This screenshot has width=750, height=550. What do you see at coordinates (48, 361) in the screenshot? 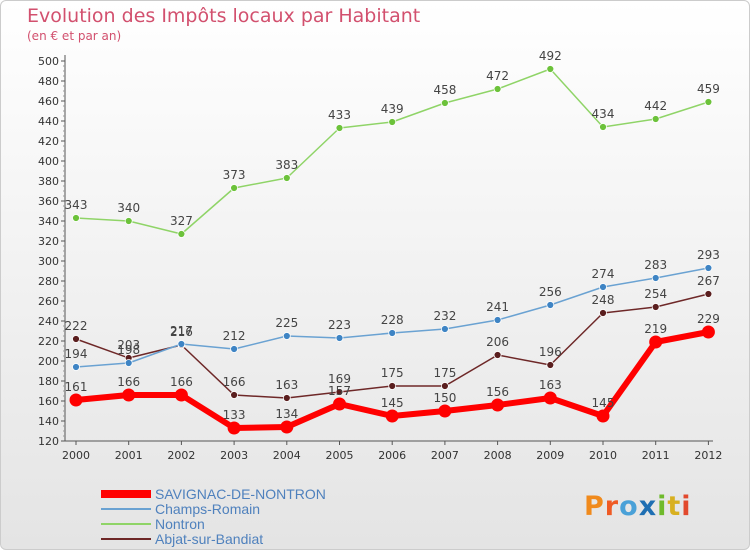
I see `y-tick-label: 200` at bounding box center [48, 361].